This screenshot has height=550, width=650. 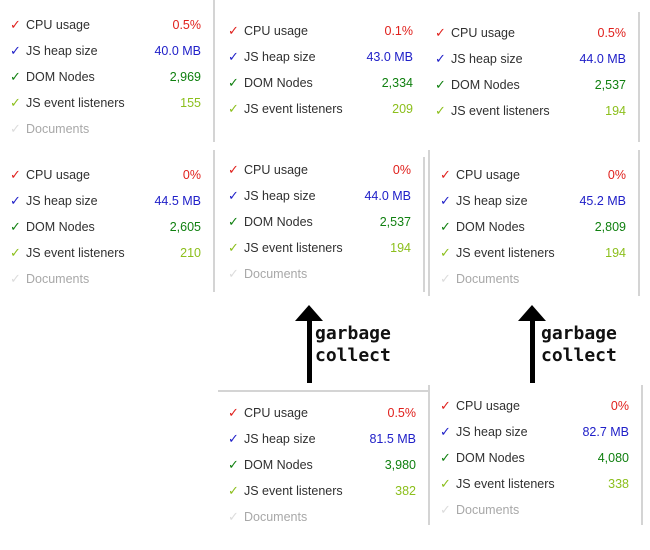 What do you see at coordinates (106, 51) in the screenshot?
I see `metric-row-heap: ✓ JS heap size 40.0 MB` at bounding box center [106, 51].